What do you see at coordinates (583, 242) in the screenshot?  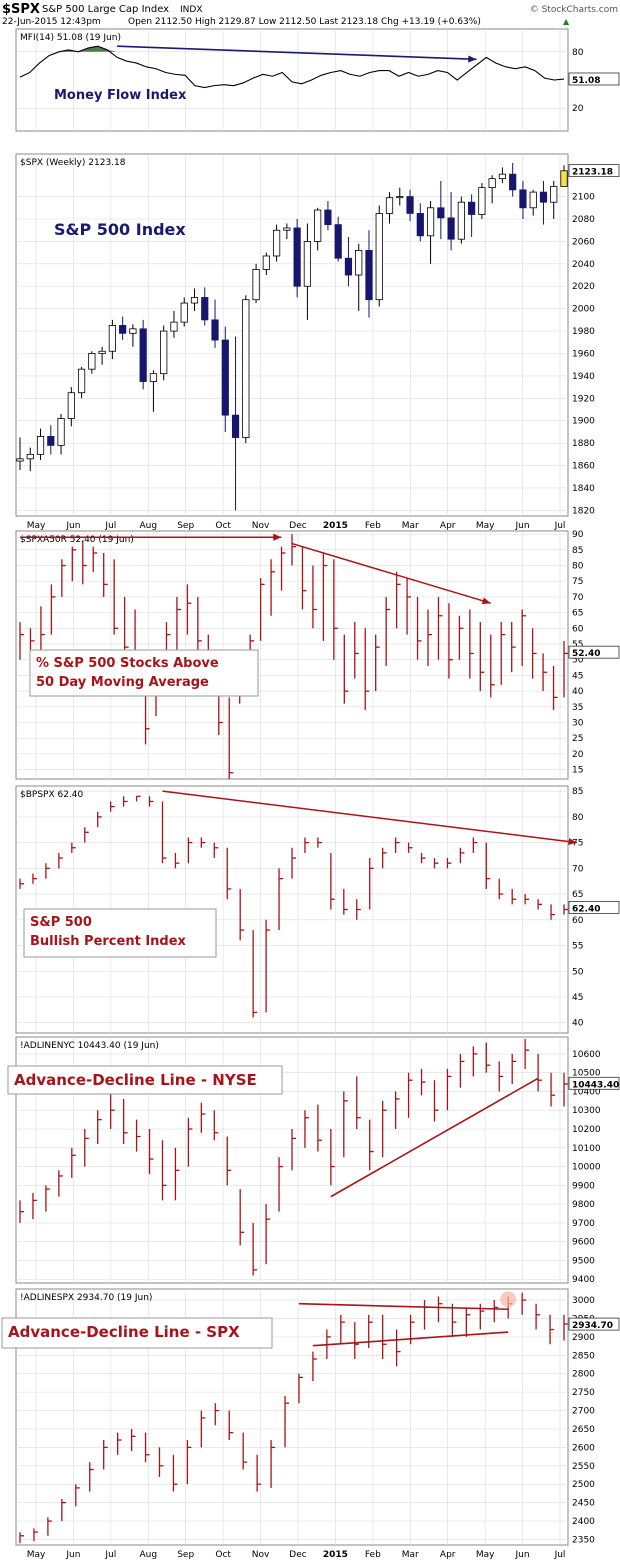 I see `y-tick-label: 2060` at bounding box center [583, 242].